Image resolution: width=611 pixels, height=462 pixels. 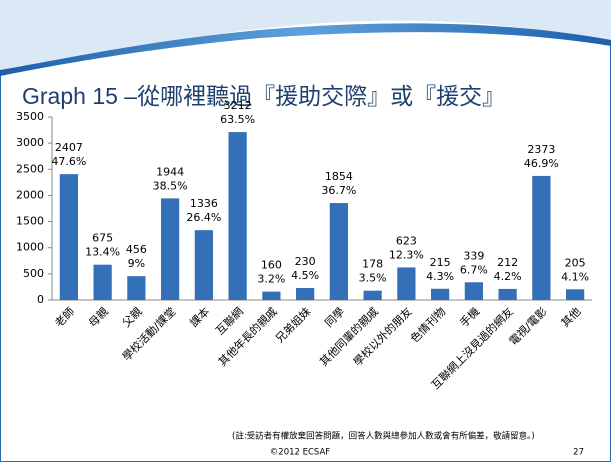 What do you see at coordinates (541, 149) in the screenshot?
I see `value-label: 2373` at bounding box center [541, 149].